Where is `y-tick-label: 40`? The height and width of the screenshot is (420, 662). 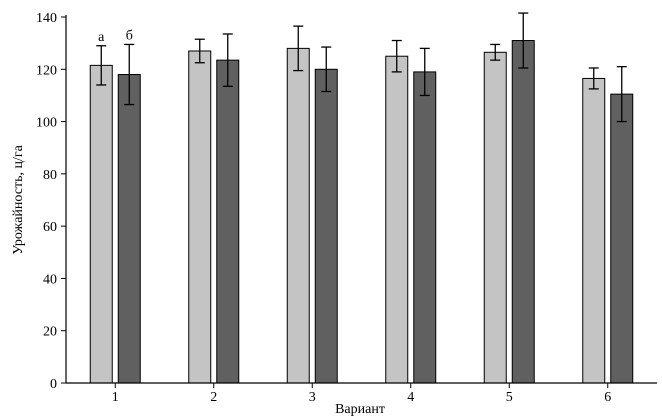
y-tick-label: 40 is located at coordinates (50, 279).